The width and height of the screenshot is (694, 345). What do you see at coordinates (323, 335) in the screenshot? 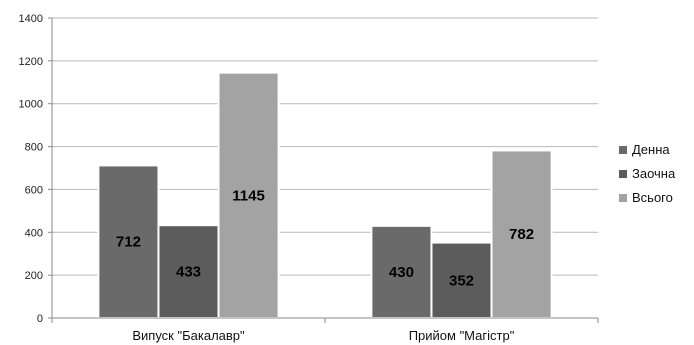
I see `x-axis-categories: Випуск "Бакалавр" Прийом "Магістр"` at bounding box center [323, 335].